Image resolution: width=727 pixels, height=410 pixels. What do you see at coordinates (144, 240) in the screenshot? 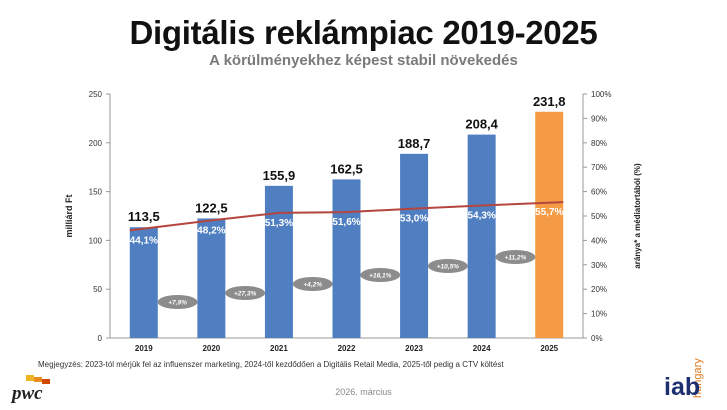
I see `share-label: 44,1%` at bounding box center [144, 240].